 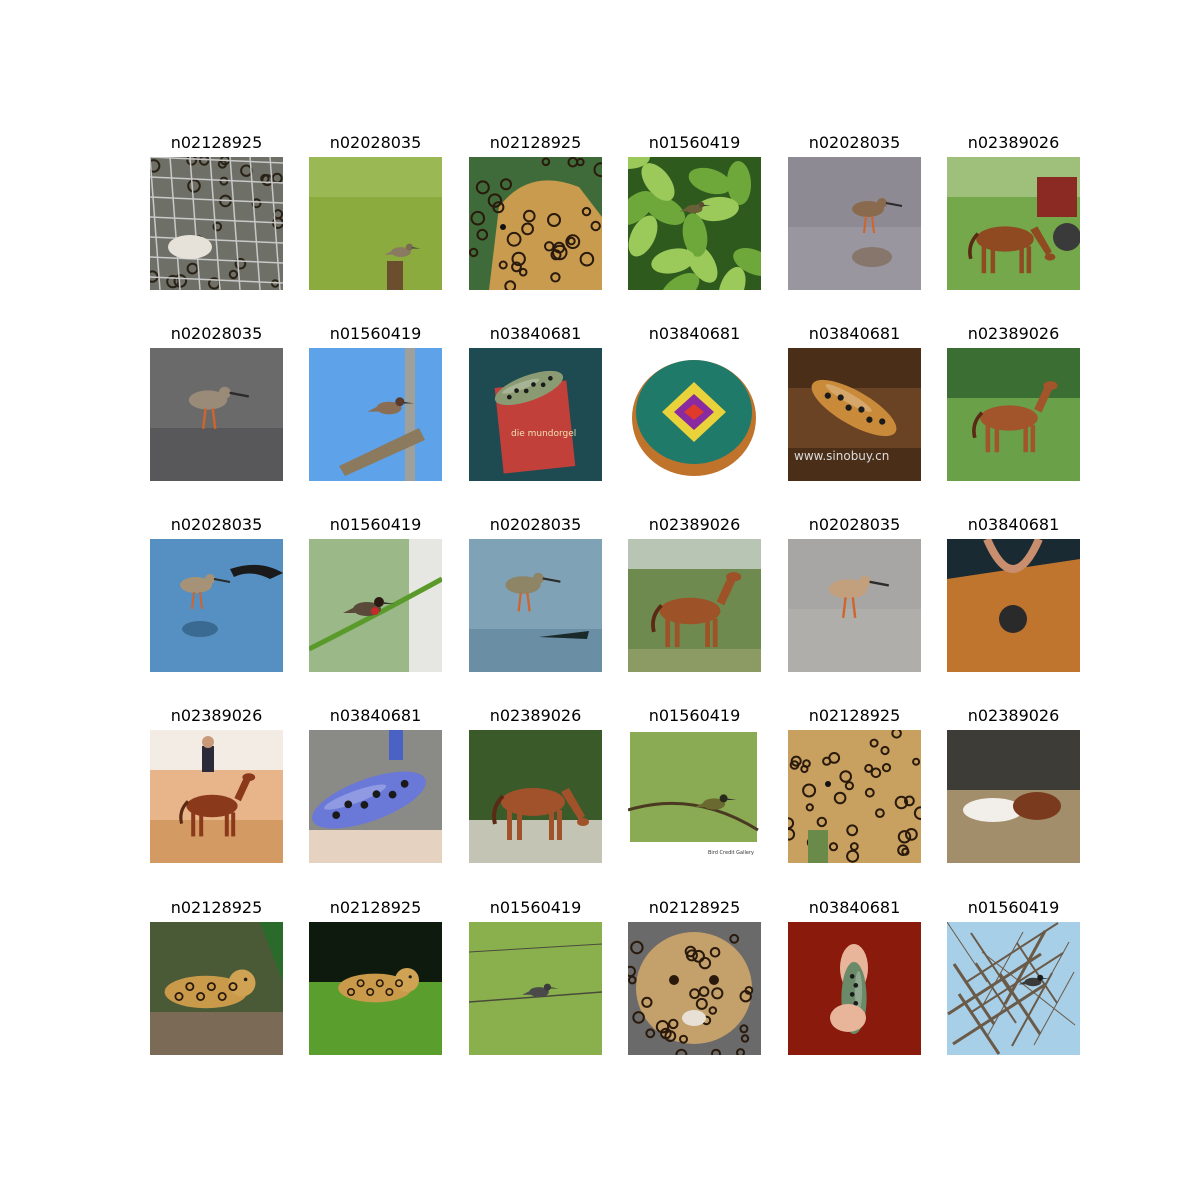 I want to click on cell-image: www.sinobuy.cn, so click(x=854, y=414).